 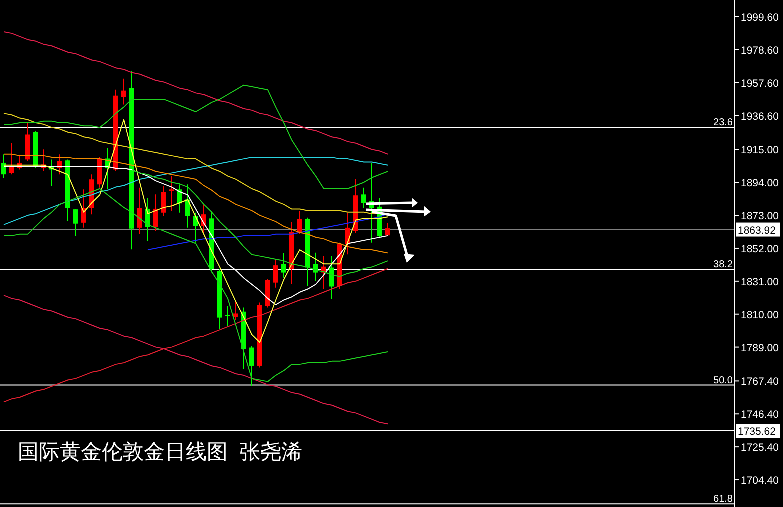 I want to click on annotation: 38.2, so click(x=724, y=265).